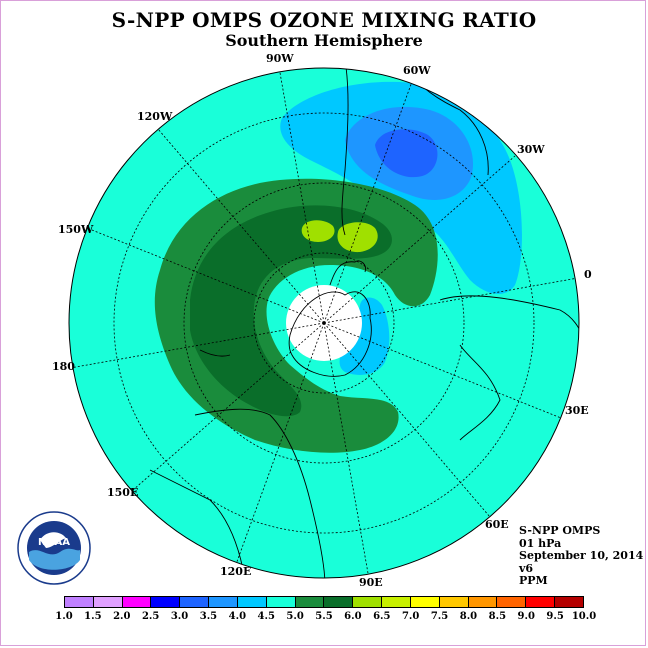 This screenshot has height=648, width=648. I want to click on lon-label-90w: 90W, so click(280, 58).